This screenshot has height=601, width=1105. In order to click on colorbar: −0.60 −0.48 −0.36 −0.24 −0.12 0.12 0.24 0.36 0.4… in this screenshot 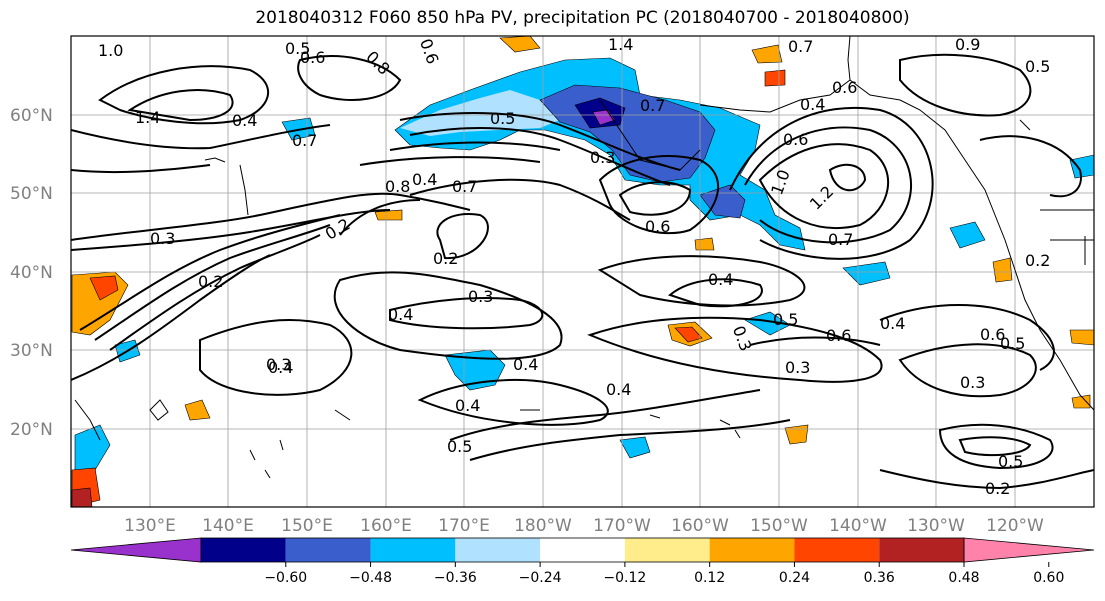, I will do `click(582, 561)`.